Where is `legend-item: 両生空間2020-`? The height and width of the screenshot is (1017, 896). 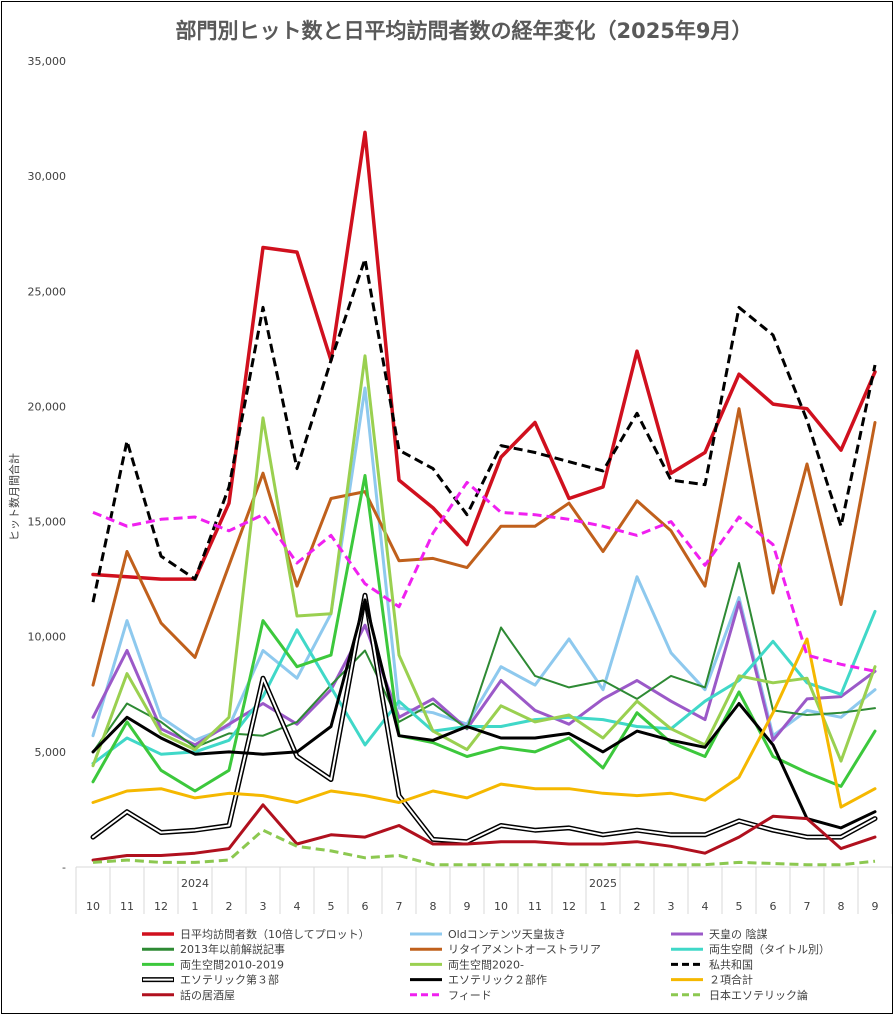 legend-item: 両生空間2020- is located at coordinates (467, 964).